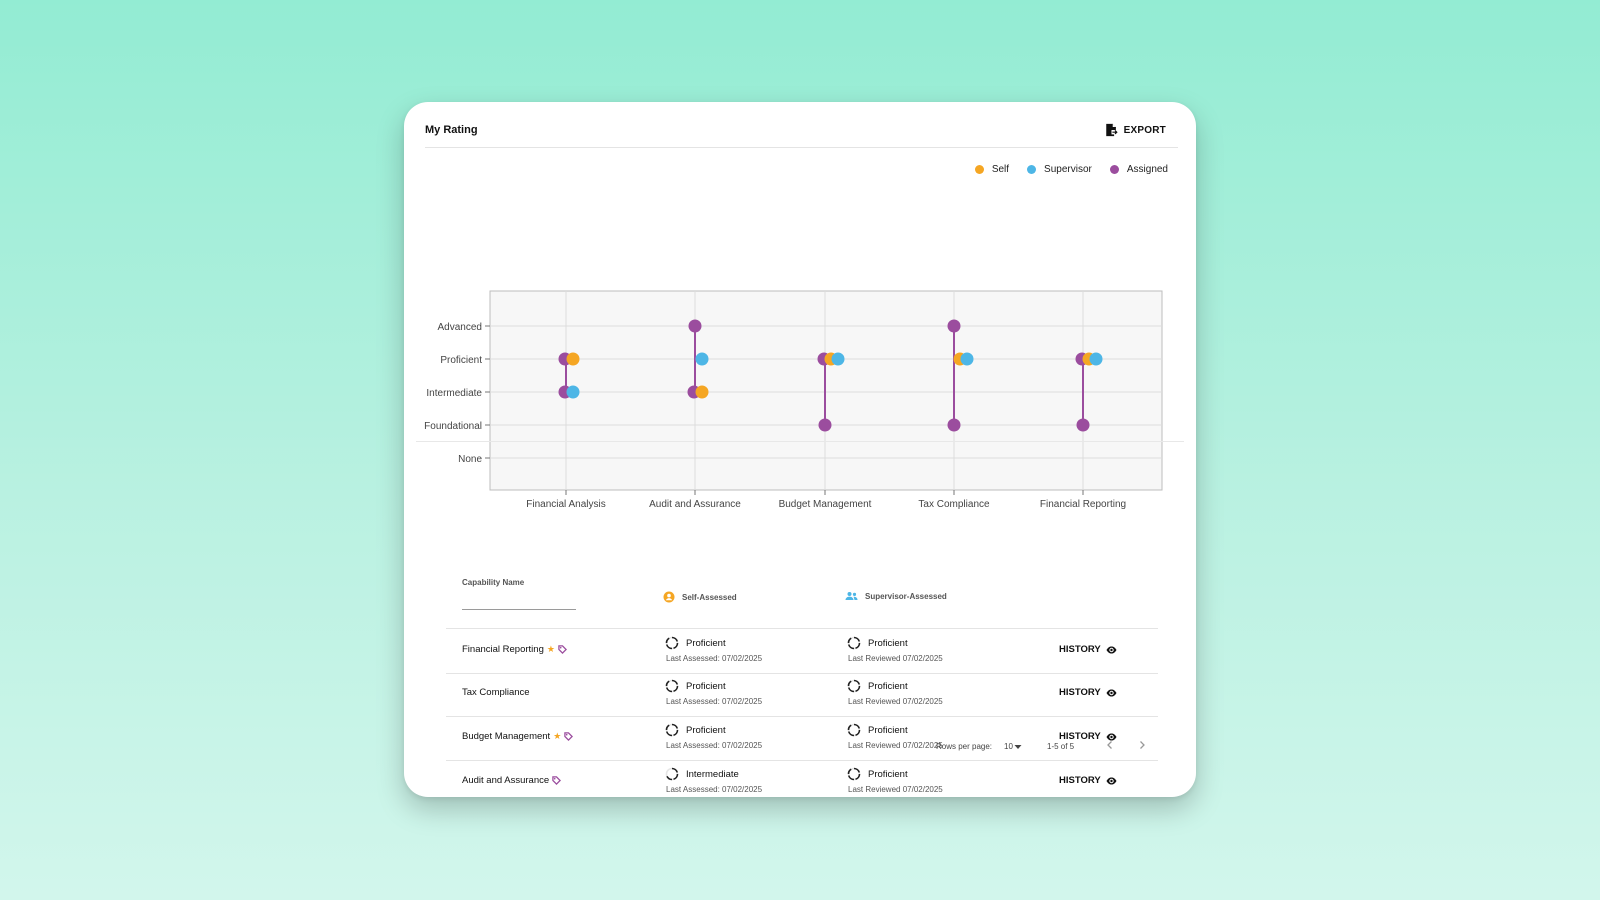  What do you see at coordinates (506, 736) in the screenshot?
I see `capability-name: Budget Management` at bounding box center [506, 736].